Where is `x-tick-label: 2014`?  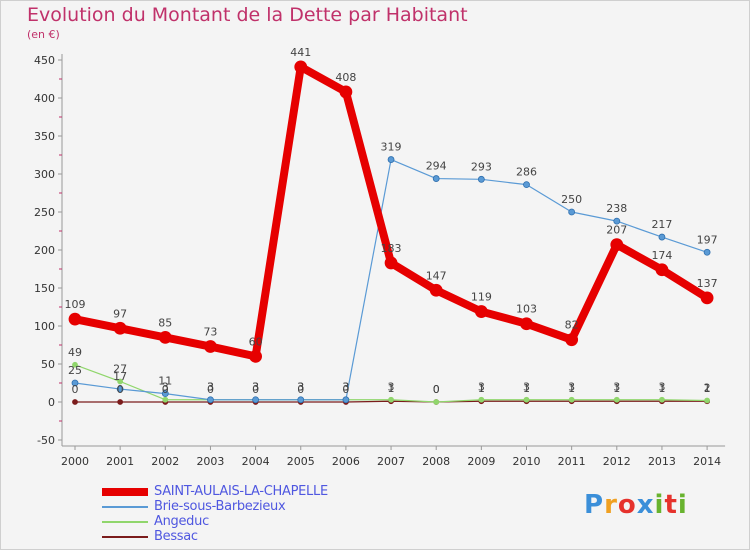 x-tick-label: 2014 is located at coordinates (707, 461).